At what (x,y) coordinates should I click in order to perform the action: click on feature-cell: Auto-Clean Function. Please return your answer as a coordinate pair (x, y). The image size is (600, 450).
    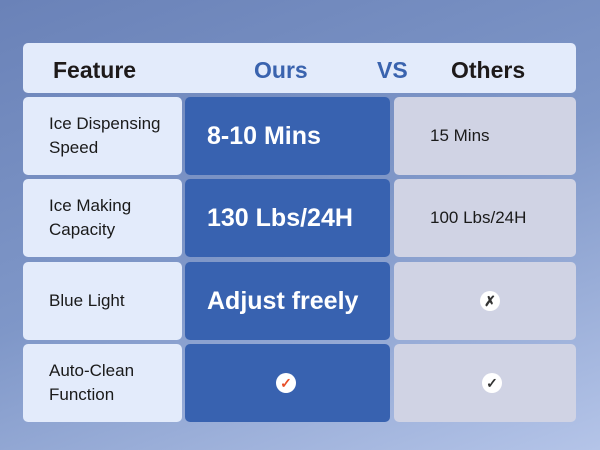
    Looking at the image, I should click on (102, 383).